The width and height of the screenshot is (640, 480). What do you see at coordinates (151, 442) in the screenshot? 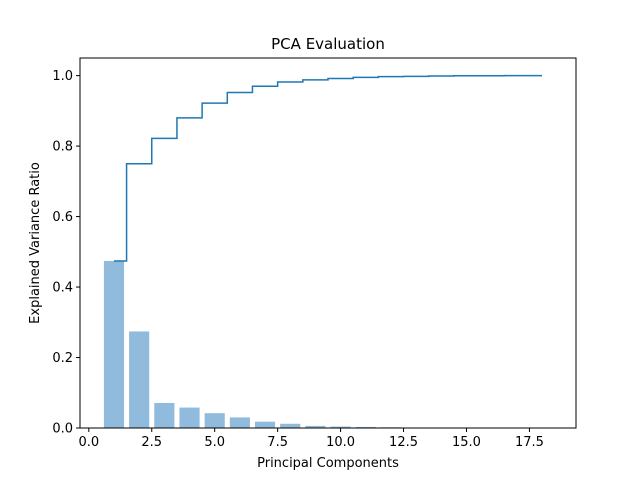
I see `x-tick-label: 2.5` at bounding box center [151, 442].